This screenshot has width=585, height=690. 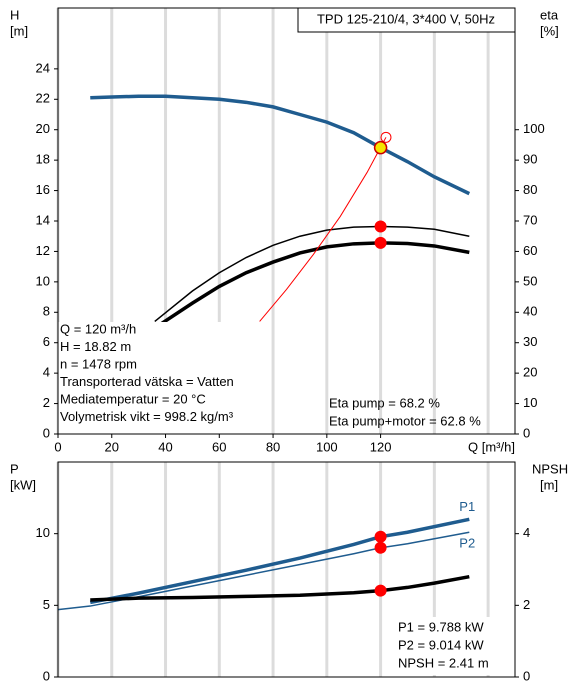 I want to click on y-tick-label: 14, so click(x=43, y=219).